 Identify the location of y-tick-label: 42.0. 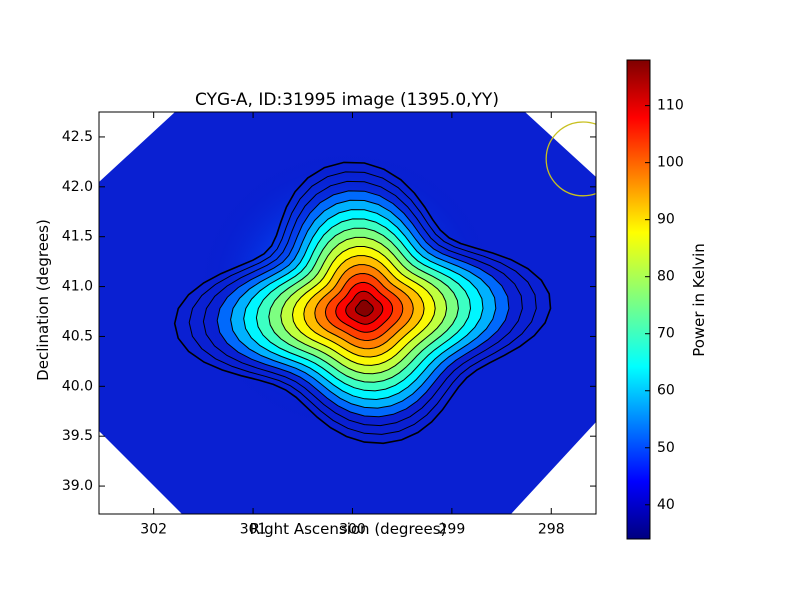
(77, 187).